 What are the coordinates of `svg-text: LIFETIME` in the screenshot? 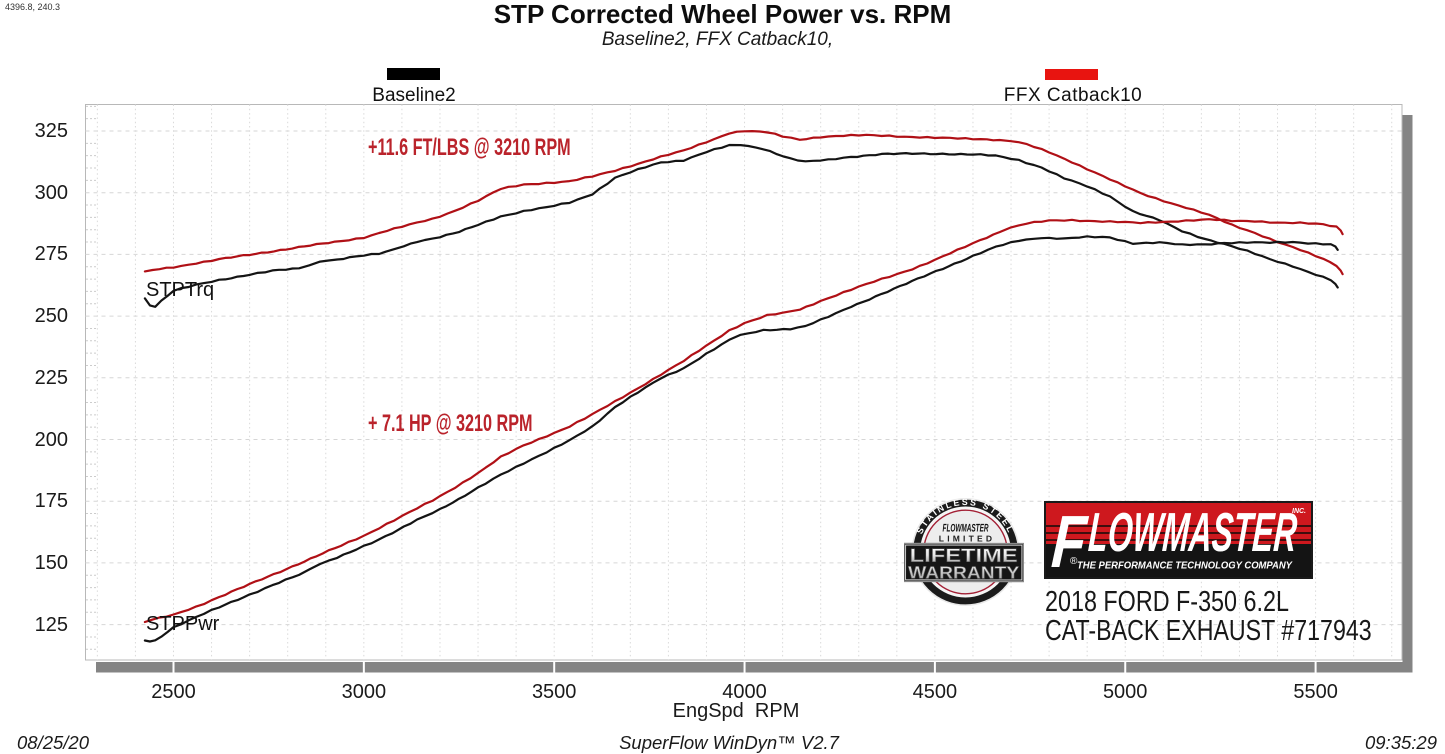 It's located at (963, 556).